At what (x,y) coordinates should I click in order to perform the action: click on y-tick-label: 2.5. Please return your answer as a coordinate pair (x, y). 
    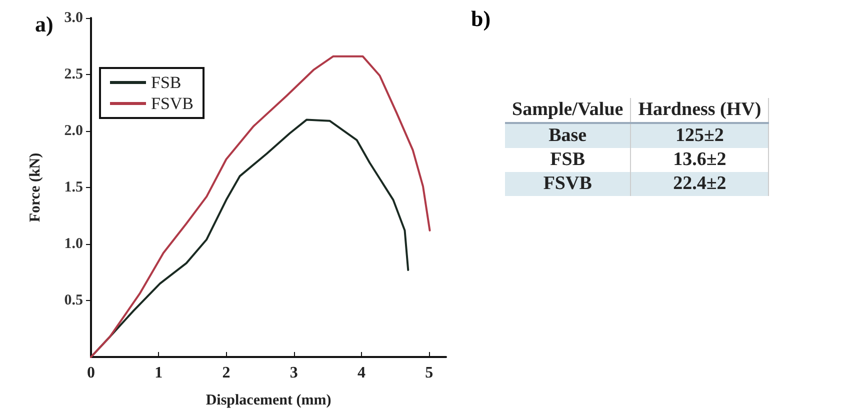
    Looking at the image, I should click on (73, 74).